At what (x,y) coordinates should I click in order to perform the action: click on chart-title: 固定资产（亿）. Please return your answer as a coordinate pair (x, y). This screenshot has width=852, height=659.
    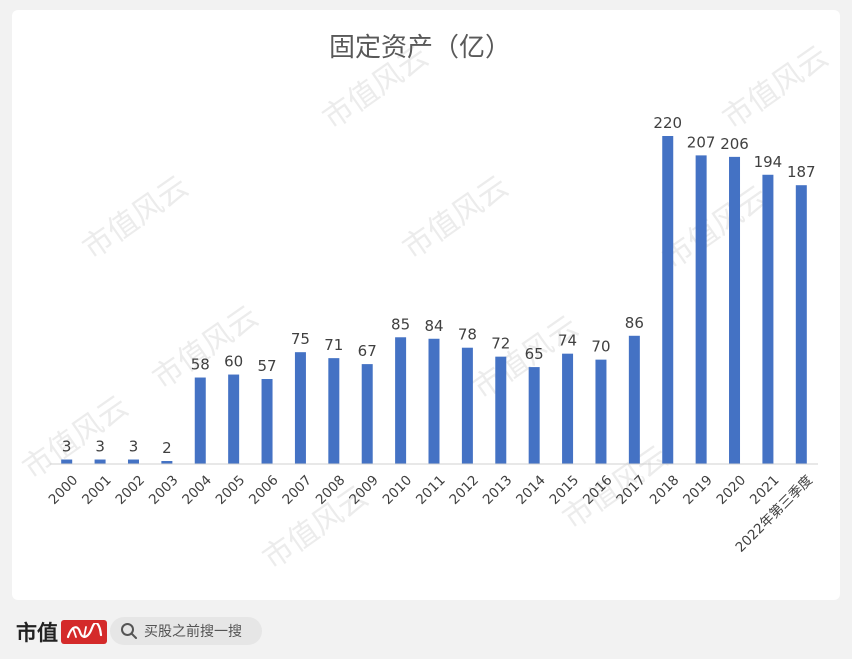
    Looking at the image, I should click on (420, 48).